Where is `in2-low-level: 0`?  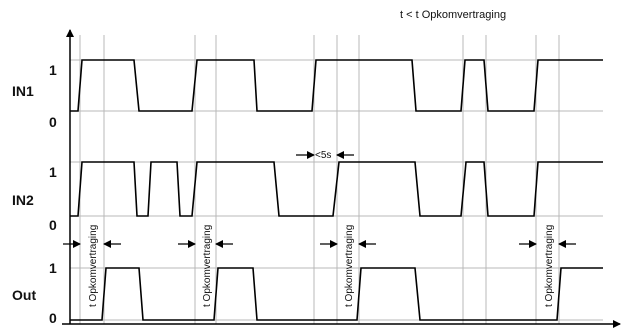 in2-low-level: 0 is located at coordinates (53, 225).